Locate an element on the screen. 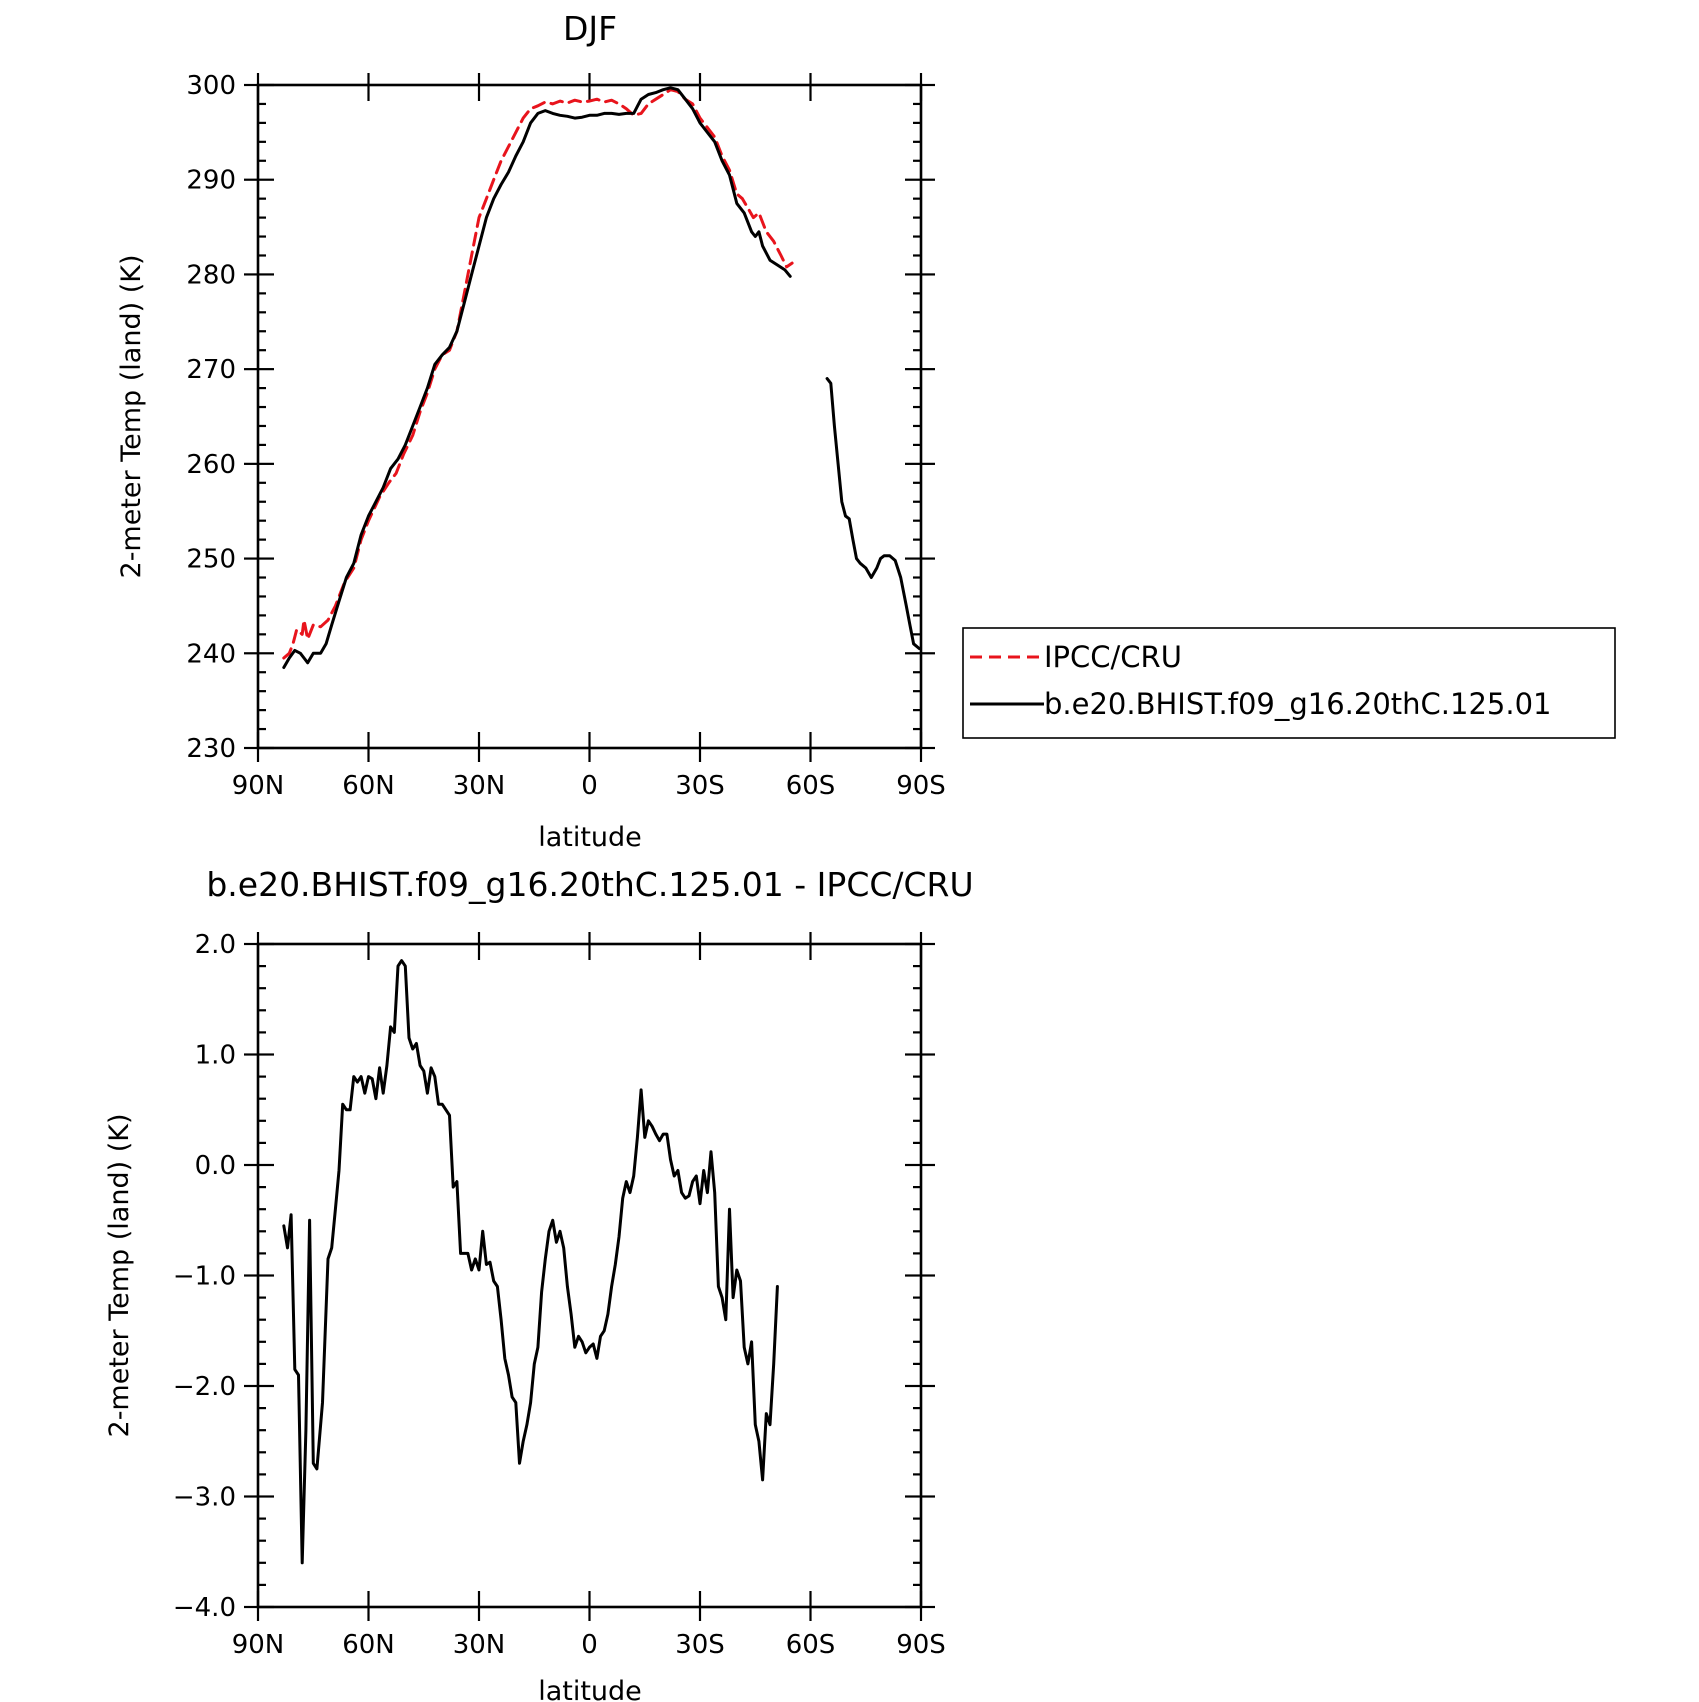  series-line-b-e20-bhist-f09-g16-20thc-125-01-seg1 is located at coordinates (873, 513).